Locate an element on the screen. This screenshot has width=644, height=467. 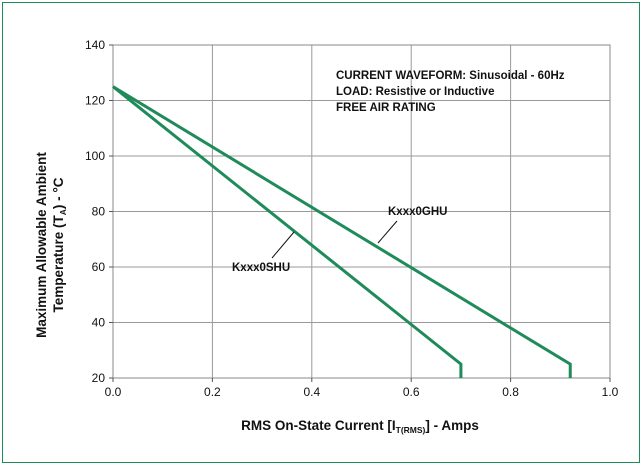
y-tick-label-5: 120 is located at coordinates (95, 101).